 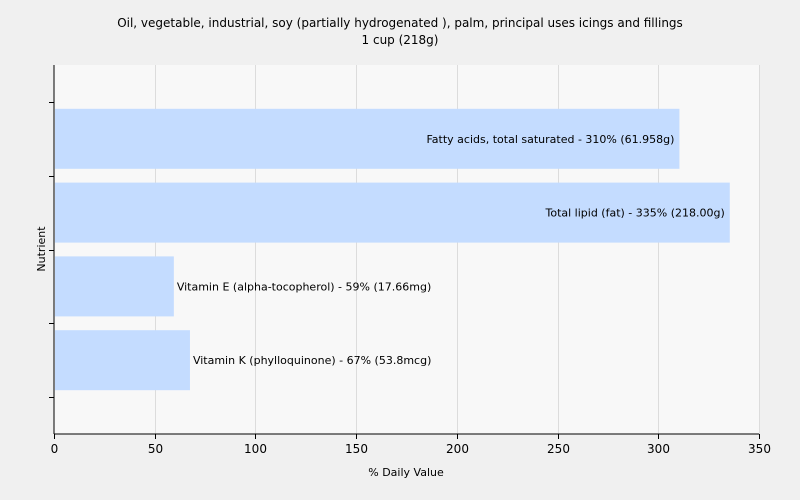 What do you see at coordinates (634, 213) in the screenshot?
I see `bar-label: Total lipid (fat) - 335% (218.00g)` at bounding box center [634, 213].